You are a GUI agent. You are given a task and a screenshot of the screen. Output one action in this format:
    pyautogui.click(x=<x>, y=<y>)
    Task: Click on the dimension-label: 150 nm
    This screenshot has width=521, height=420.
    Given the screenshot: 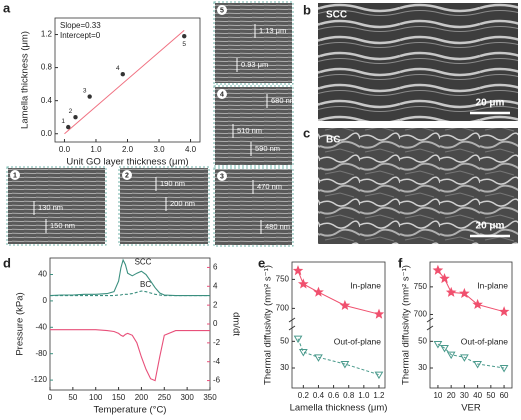 What is the action you would take?
    pyautogui.click(x=62, y=225)
    